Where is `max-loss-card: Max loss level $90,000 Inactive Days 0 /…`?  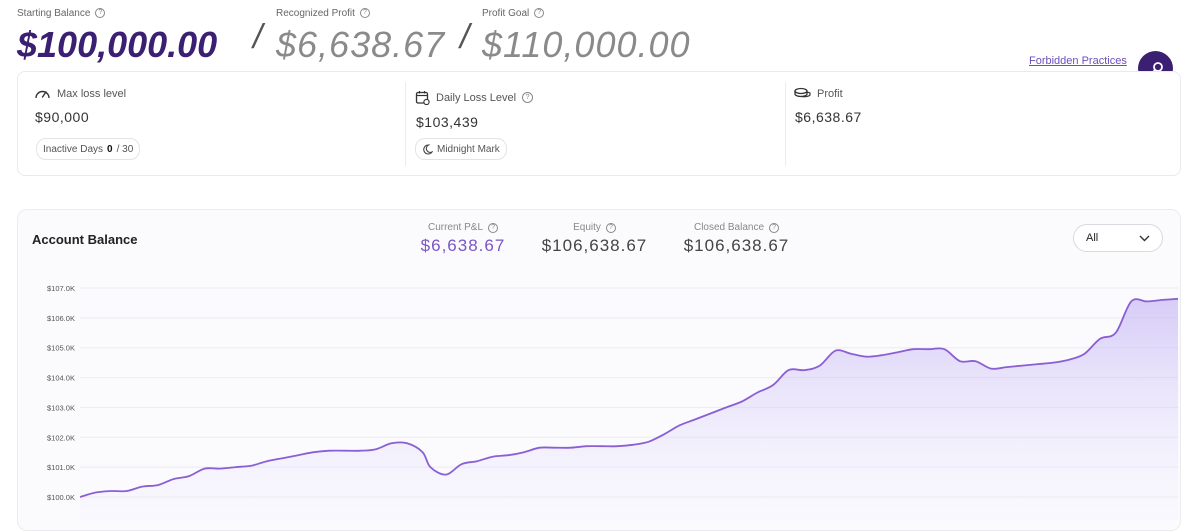 max-loss-card: Max loss level $90,000 Inactive Days 0 /… is located at coordinates (219, 123).